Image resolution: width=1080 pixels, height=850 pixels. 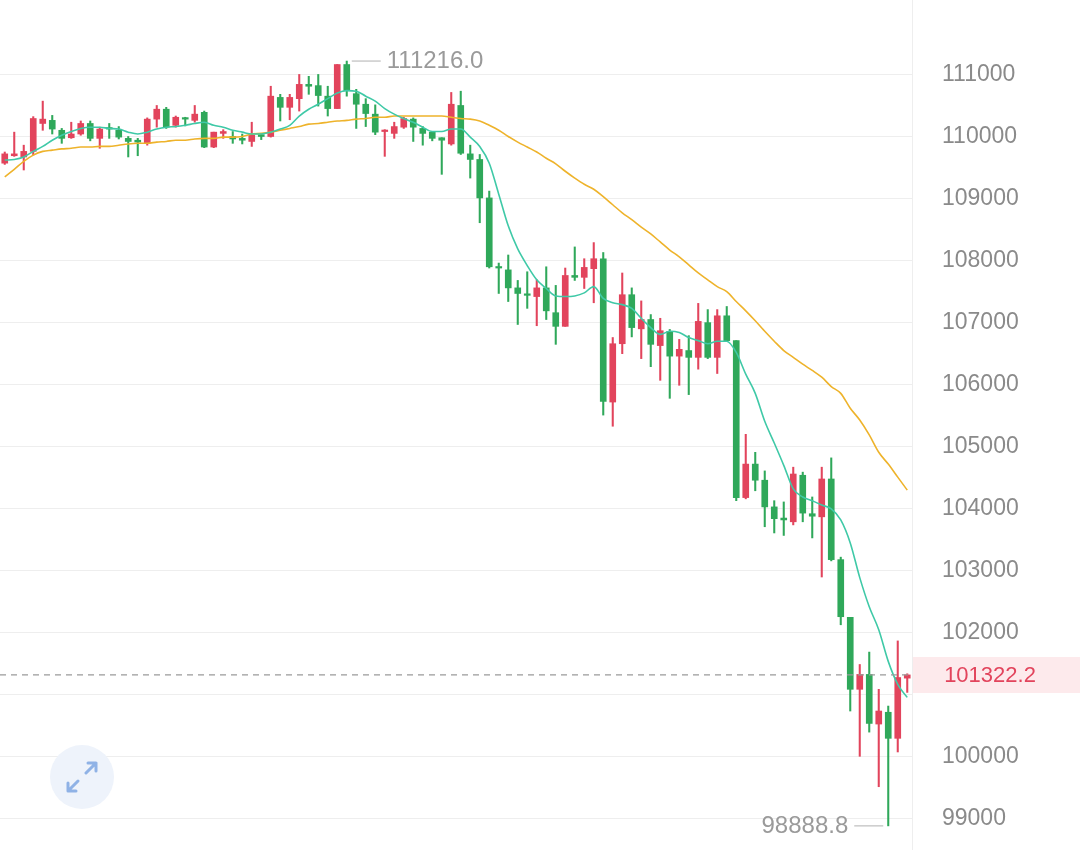 I want to click on ref-line-label: 101322.2, so click(x=990, y=674).